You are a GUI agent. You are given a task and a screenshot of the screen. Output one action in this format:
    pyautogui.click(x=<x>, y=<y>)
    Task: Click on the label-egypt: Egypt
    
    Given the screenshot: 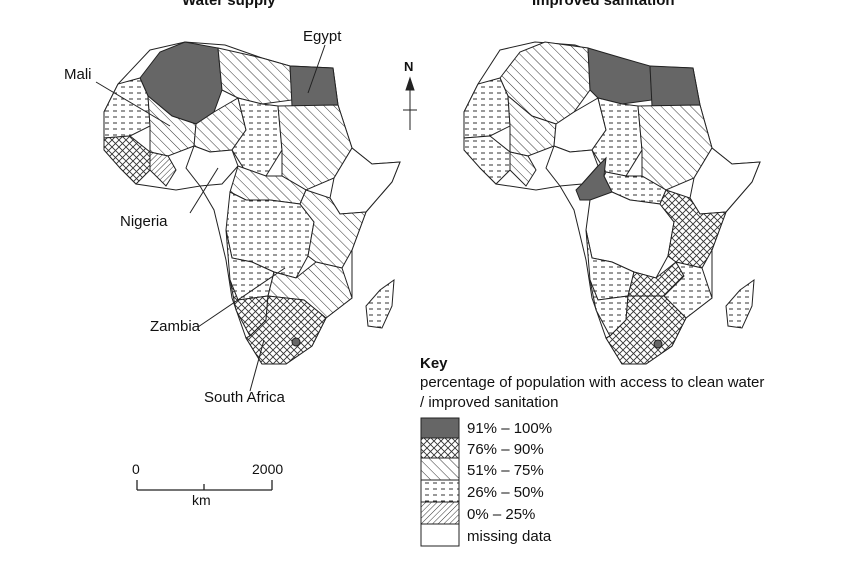 What is the action you would take?
    pyautogui.click(x=322, y=36)
    